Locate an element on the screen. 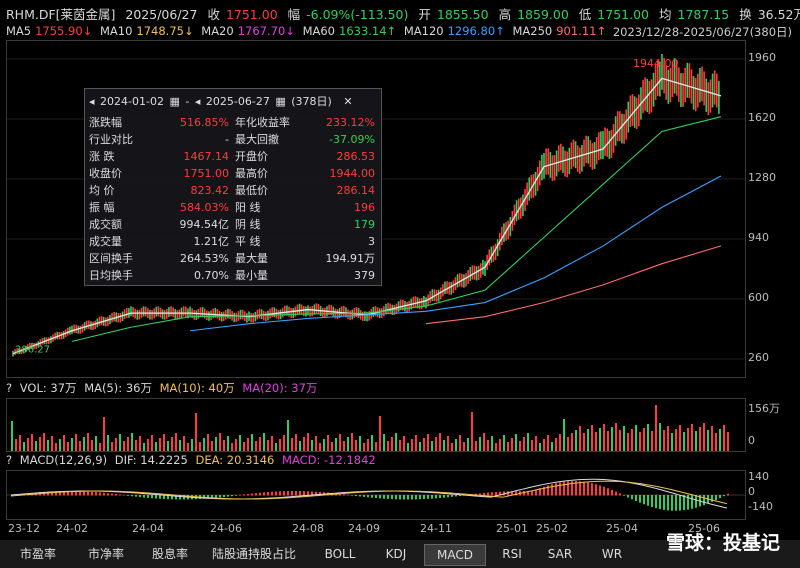  start-date: 2024-01-02 is located at coordinates (132, 101).